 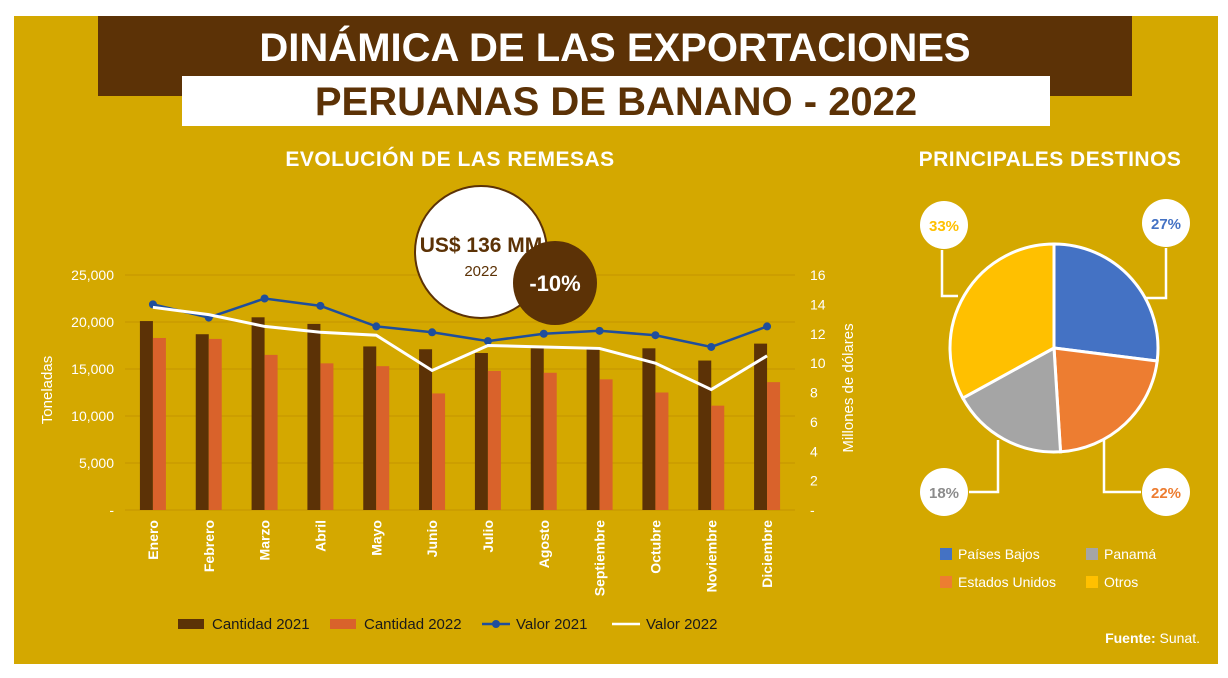 I want to click on pie-percent-label: 22%, so click(x=1166, y=493).